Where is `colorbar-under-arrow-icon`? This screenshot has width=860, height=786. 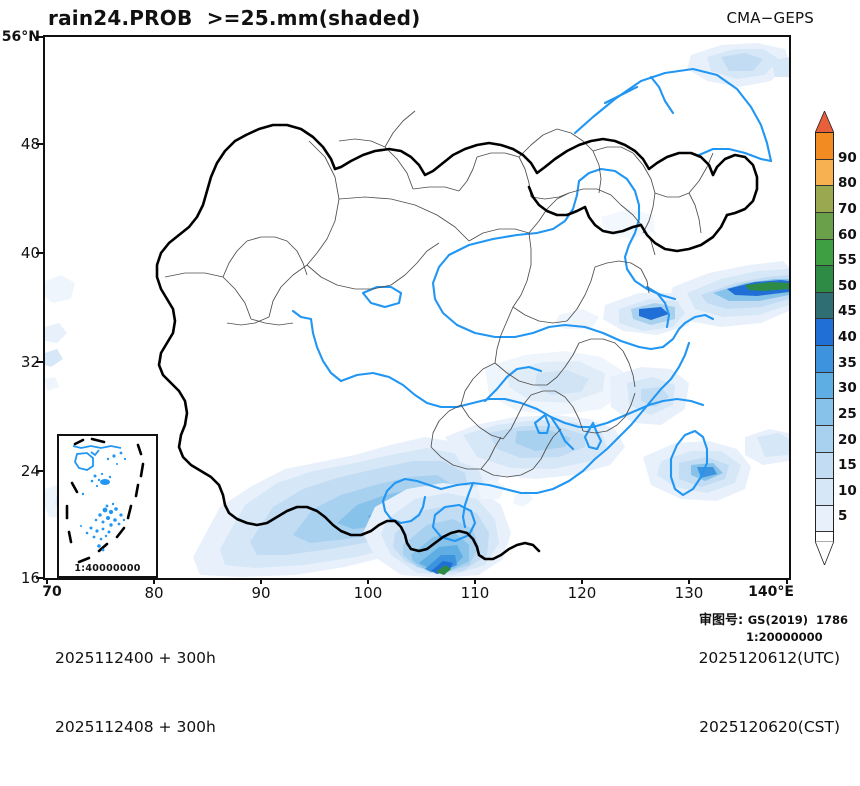 colorbar-under-arrow-icon is located at coordinates (824, 553).